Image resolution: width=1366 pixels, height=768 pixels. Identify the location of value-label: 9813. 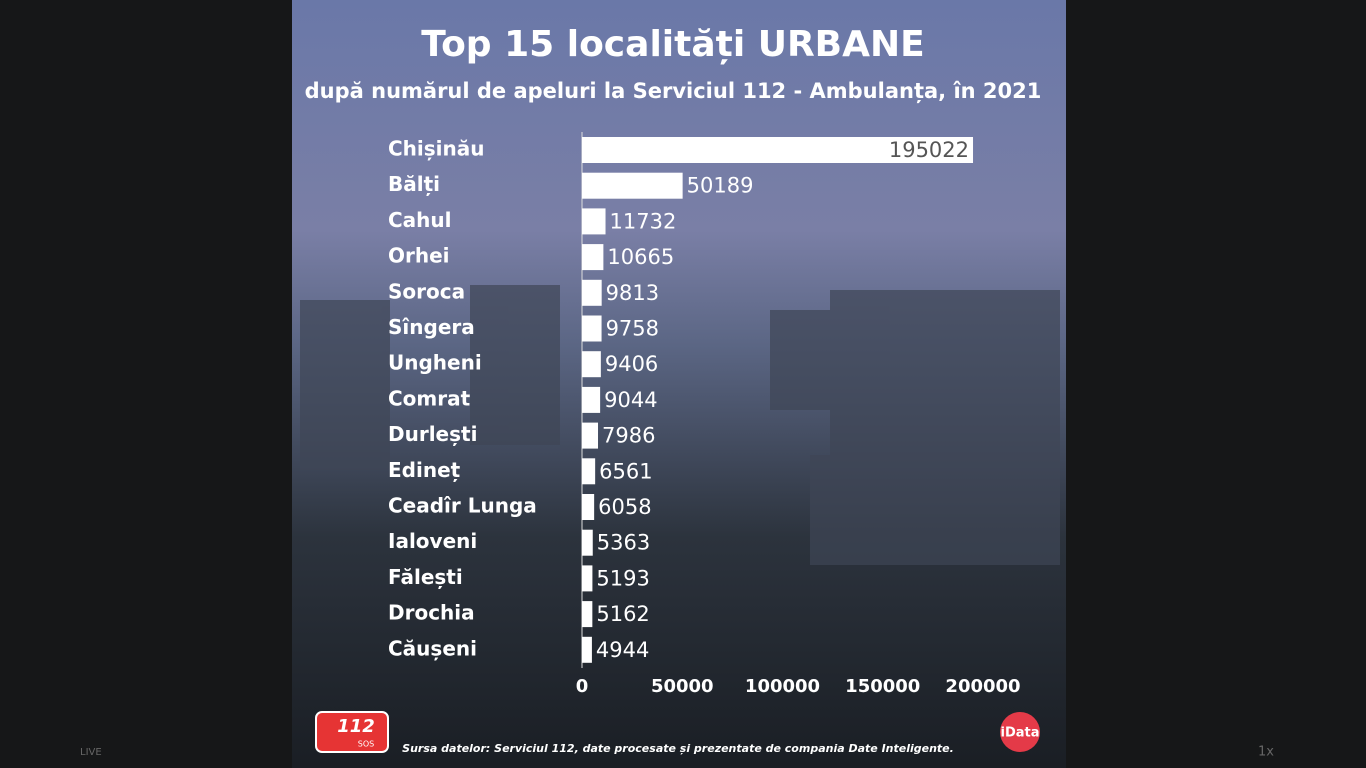
(632, 293).